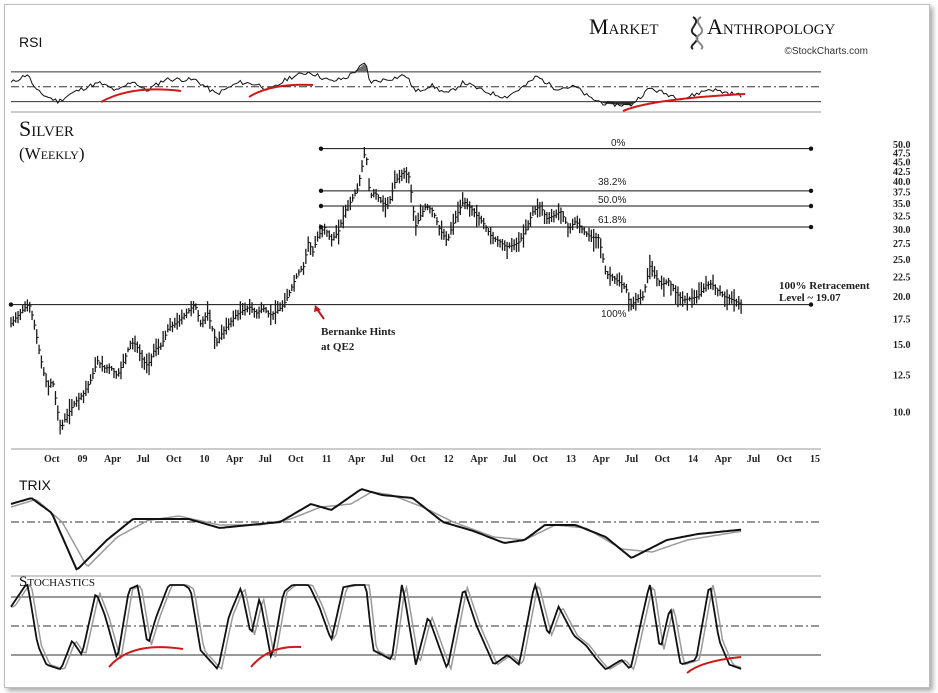 The image size is (938, 693). Describe the element at coordinates (52, 459) in the screenshot. I see `x-tick-0: Oct` at that location.